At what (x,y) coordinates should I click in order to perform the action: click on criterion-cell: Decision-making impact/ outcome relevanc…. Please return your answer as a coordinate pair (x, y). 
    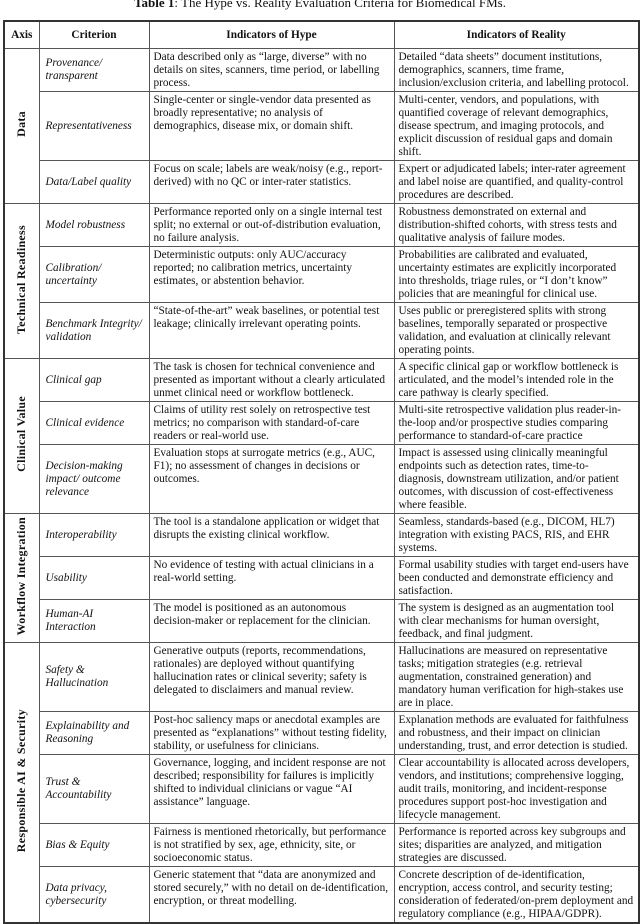
    Looking at the image, I should click on (94, 479).